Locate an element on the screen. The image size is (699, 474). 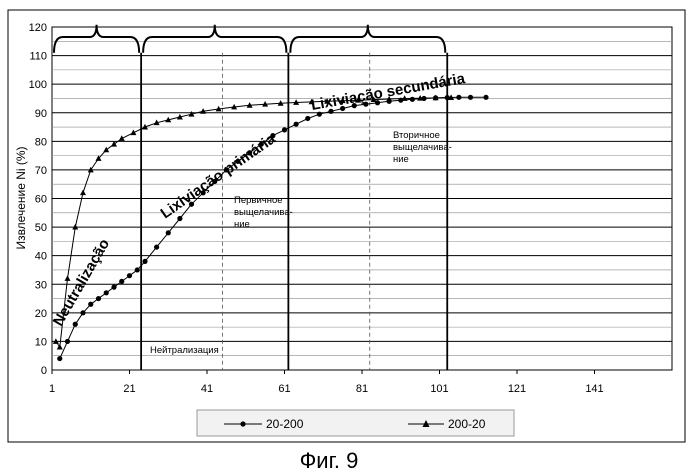
figure-caption: Фиг. 9 is located at coordinates (329, 460).